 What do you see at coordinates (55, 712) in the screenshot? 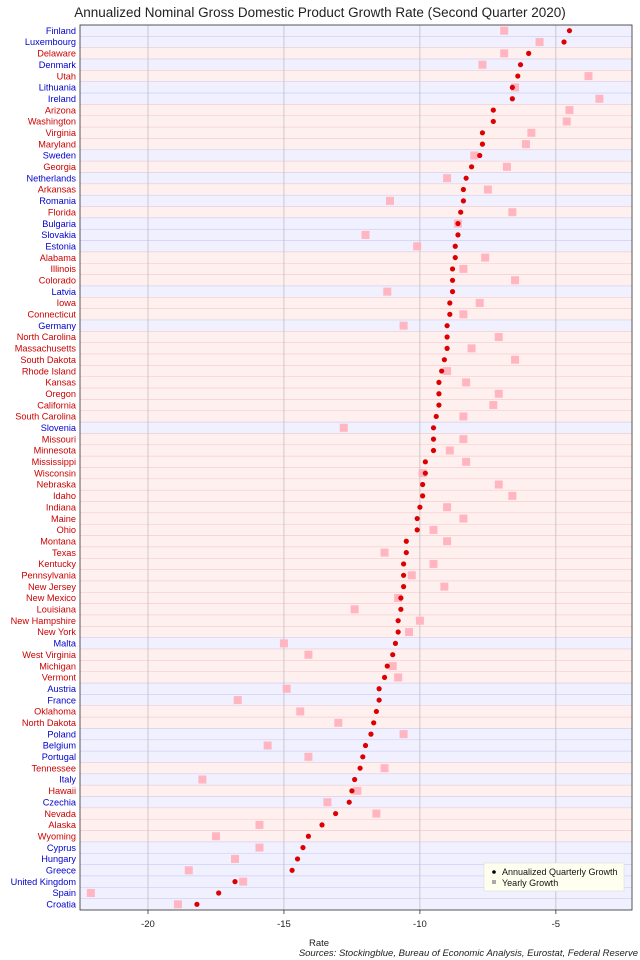
I see `category-label: Oklahoma` at bounding box center [55, 712].